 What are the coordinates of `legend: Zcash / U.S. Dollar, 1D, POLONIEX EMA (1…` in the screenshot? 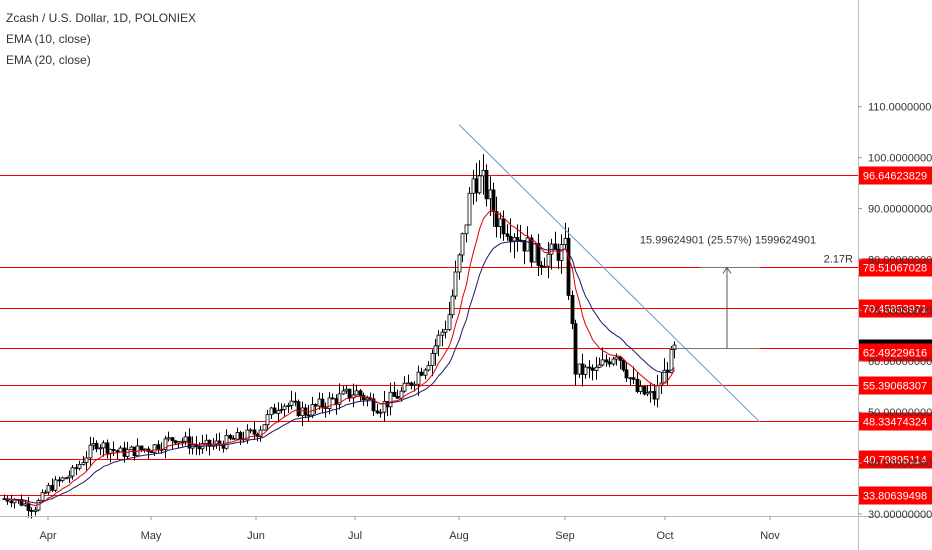 It's located at (101, 39).